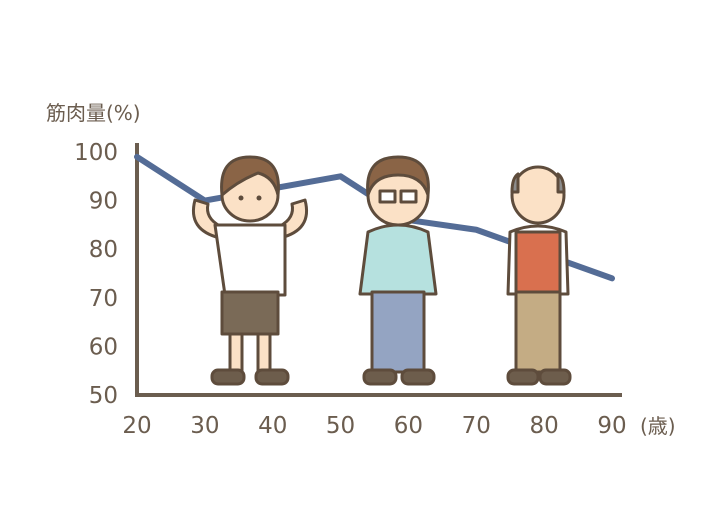 This screenshot has height=518, width=727. I want to click on y-tick-label: 50, so click(103, 396).